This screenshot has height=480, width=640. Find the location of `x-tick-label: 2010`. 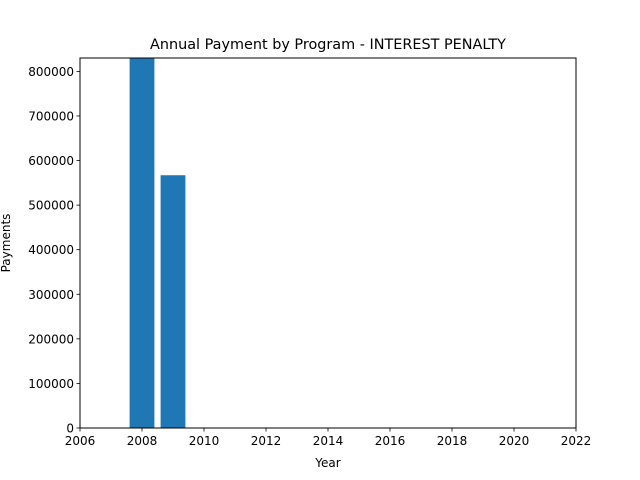

x-tick-label: 2010 is located at coordinates (204, 441).